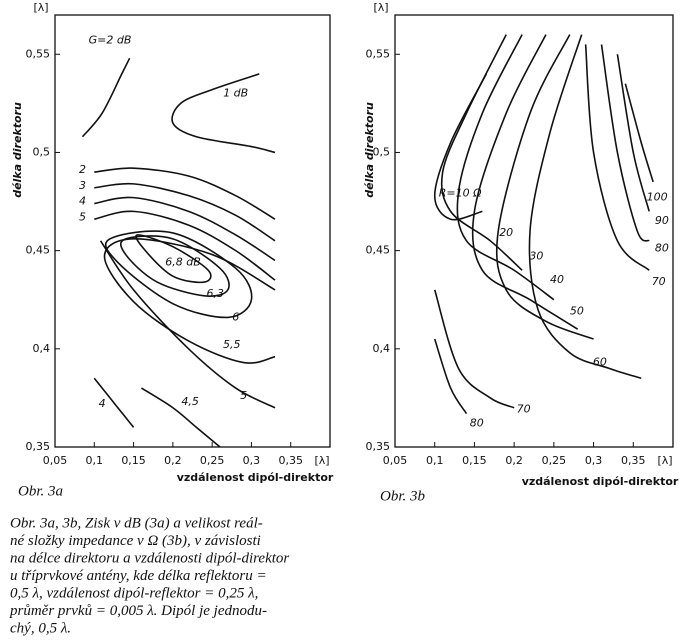  I want to click on contour-label: 2, so click(82, 169).